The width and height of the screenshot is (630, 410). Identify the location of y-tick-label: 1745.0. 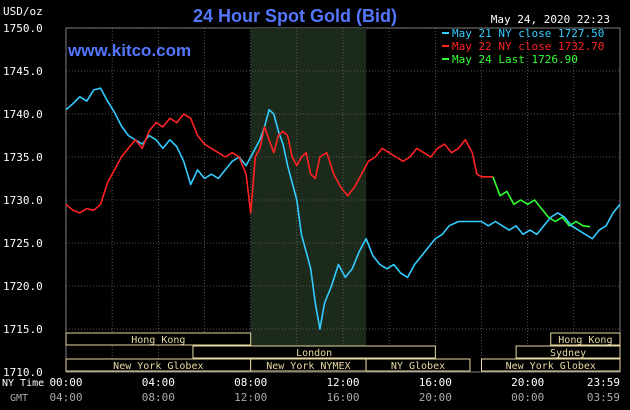
(23, 71).